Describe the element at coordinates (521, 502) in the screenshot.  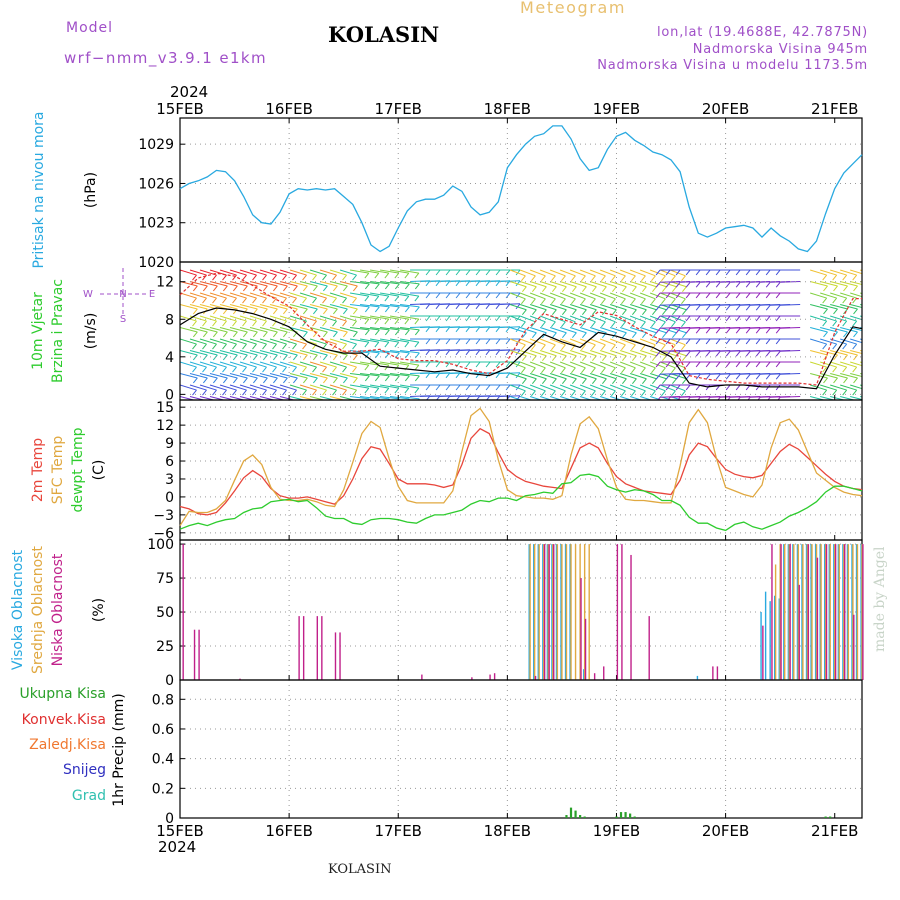
I see `series-line` at that location.